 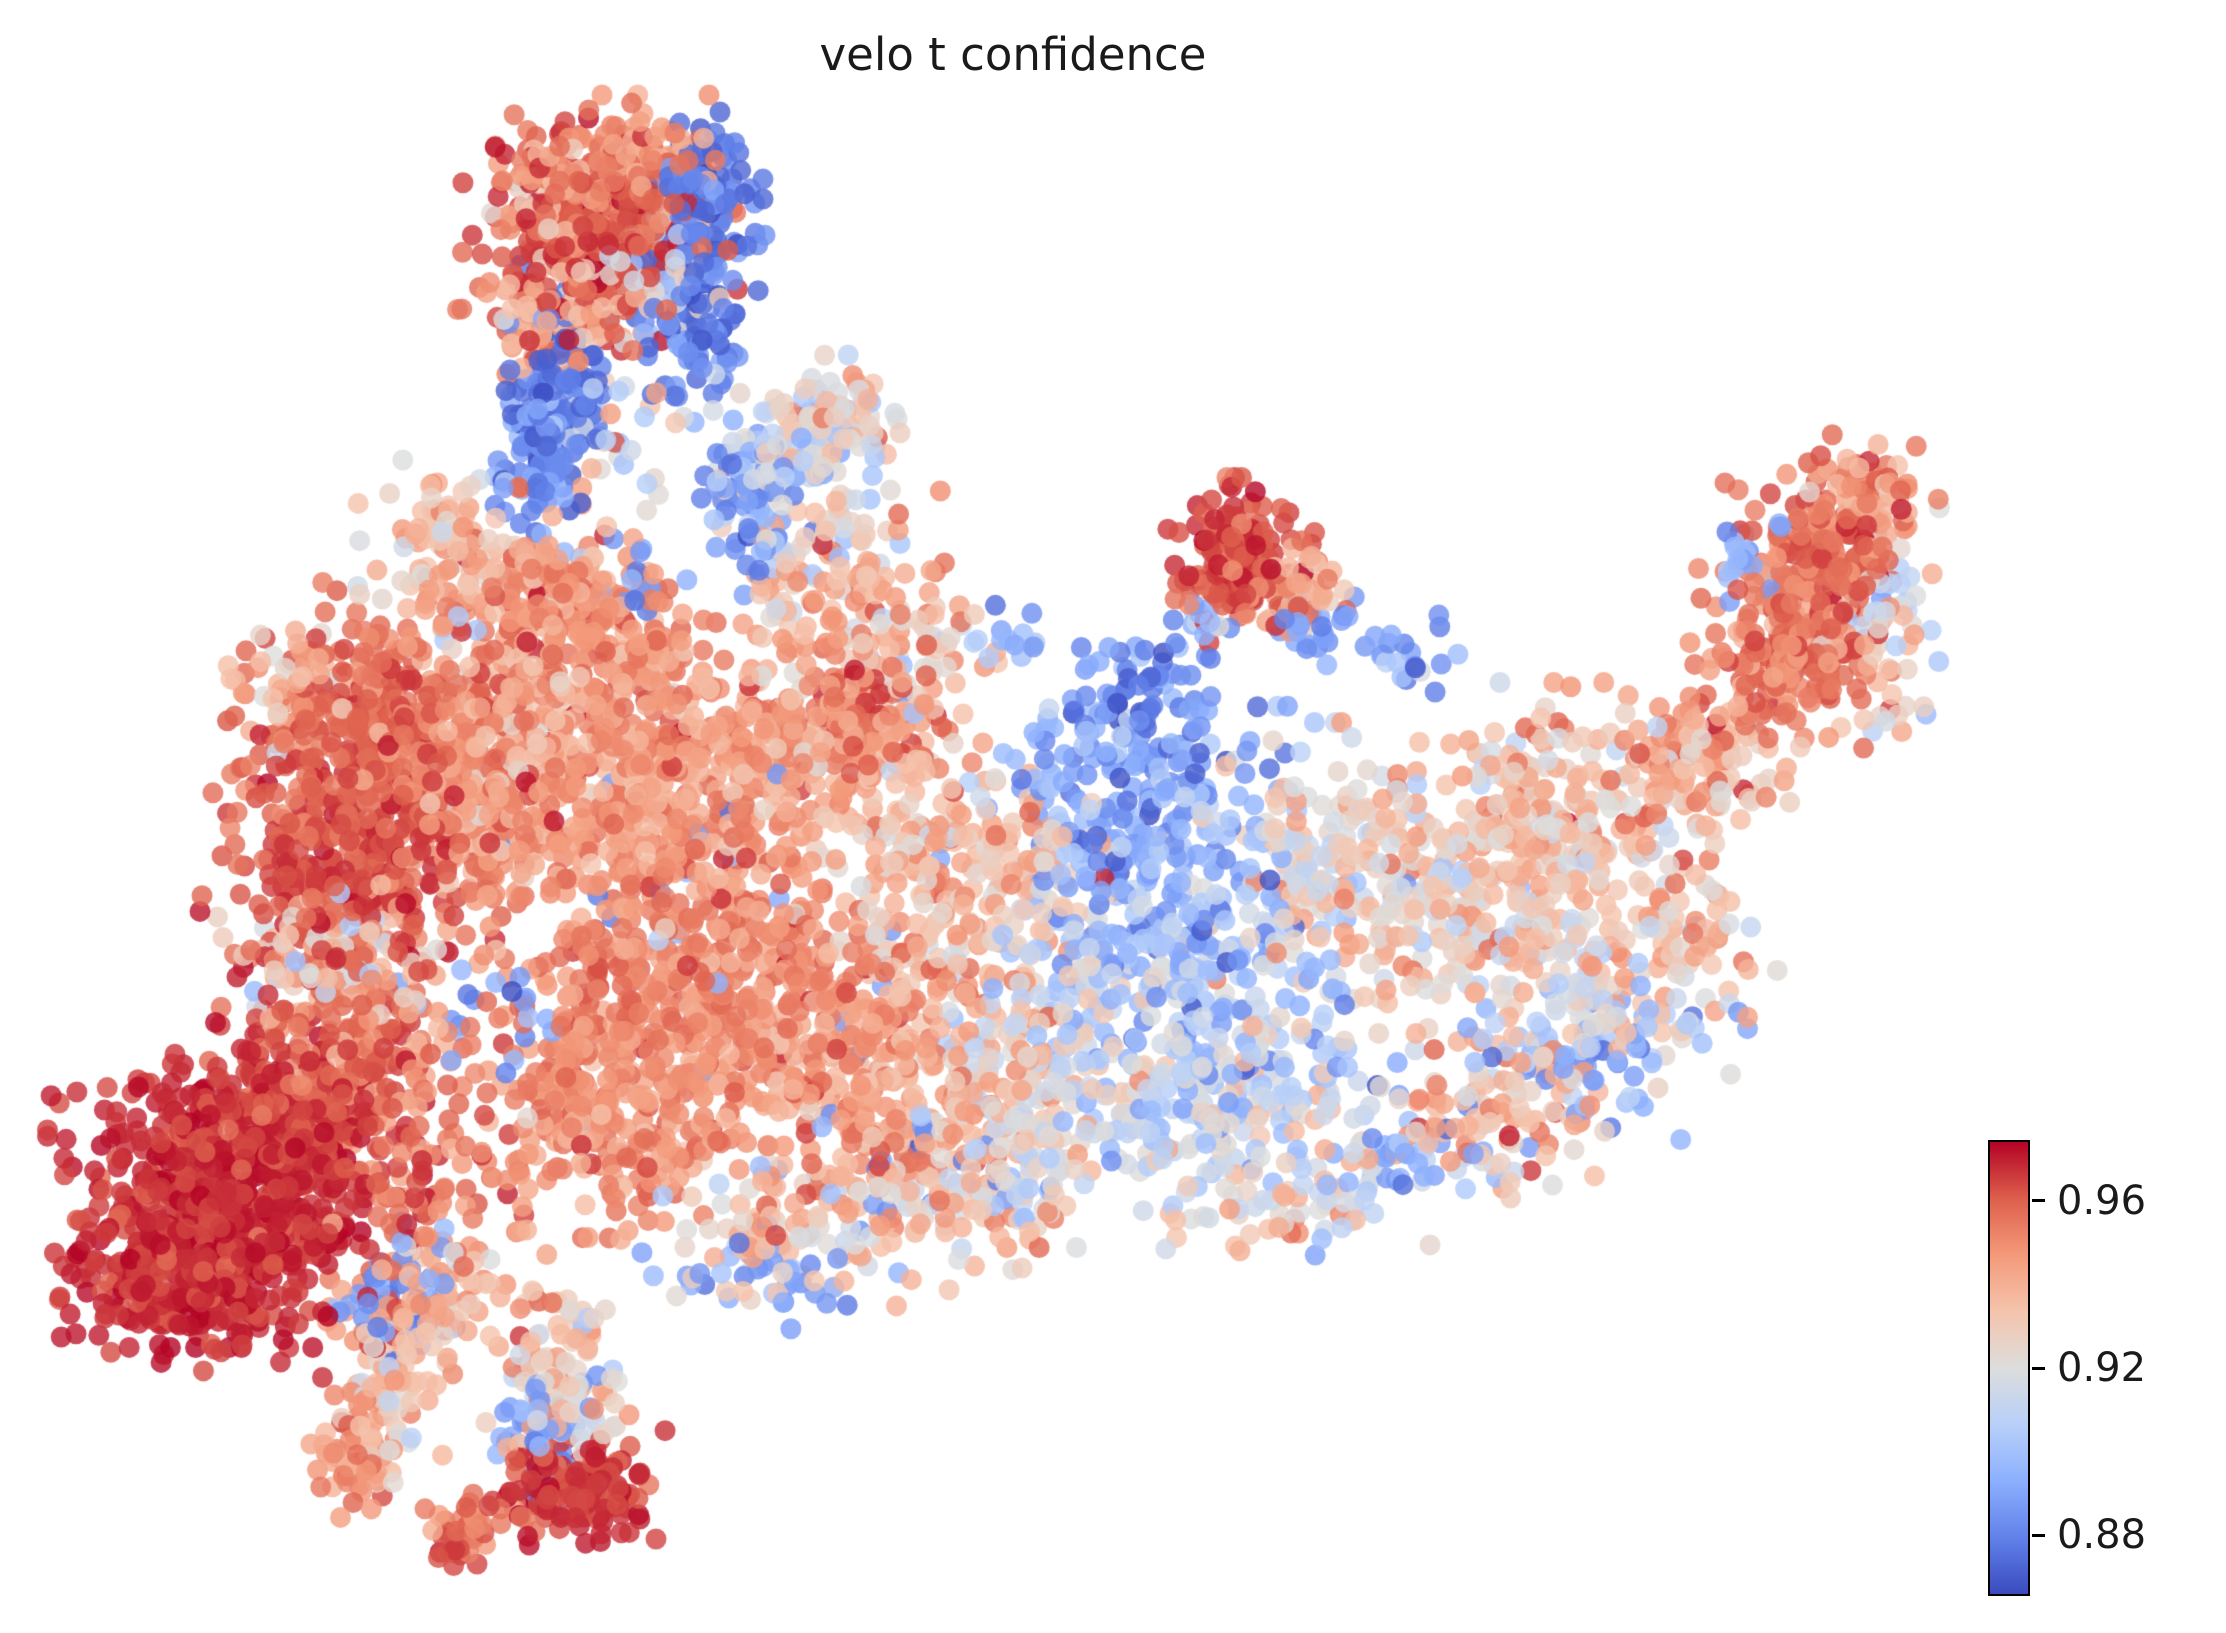 What do you see at coordinates (1013, 54) in the screenshot?
I see `chart-title: velo t confidence` at bounding box center [1013, 54].